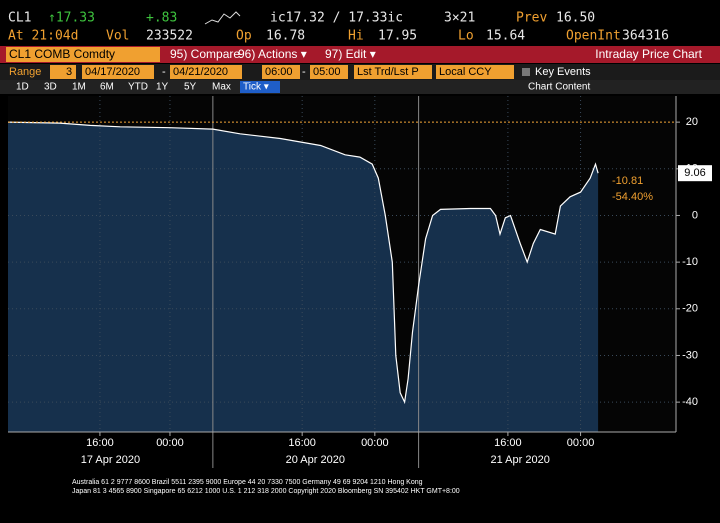 This screenshot has width=720, height=523. I want to click on change: +.83, so click(161, 18).